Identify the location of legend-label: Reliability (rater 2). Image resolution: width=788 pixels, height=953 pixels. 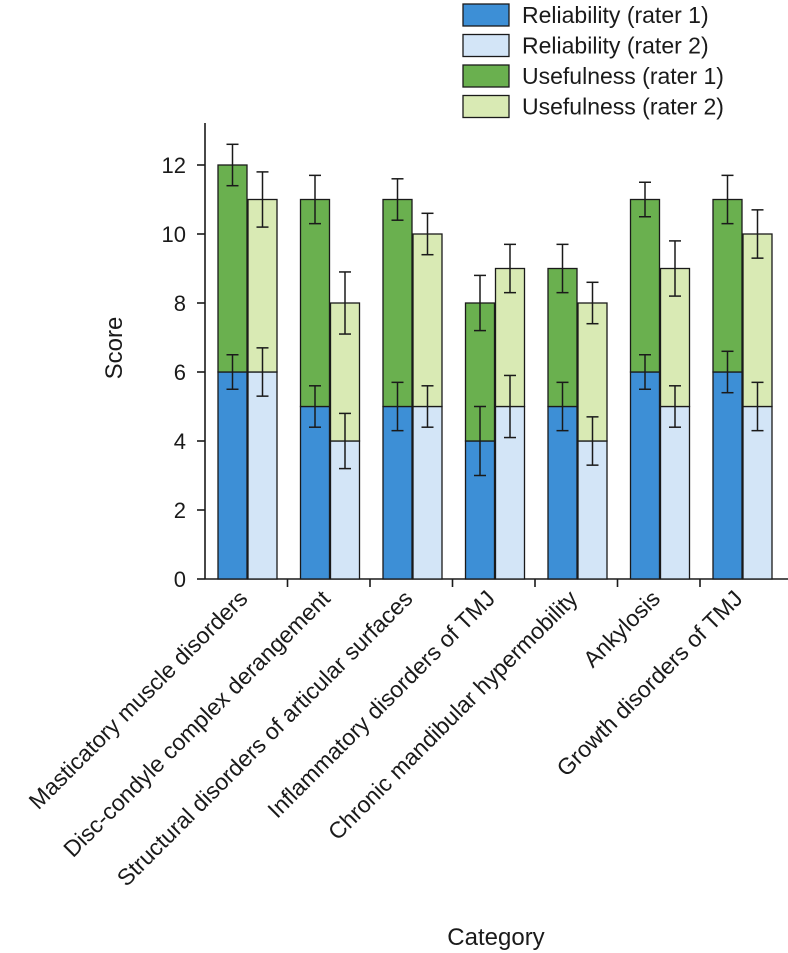
(615, 46).